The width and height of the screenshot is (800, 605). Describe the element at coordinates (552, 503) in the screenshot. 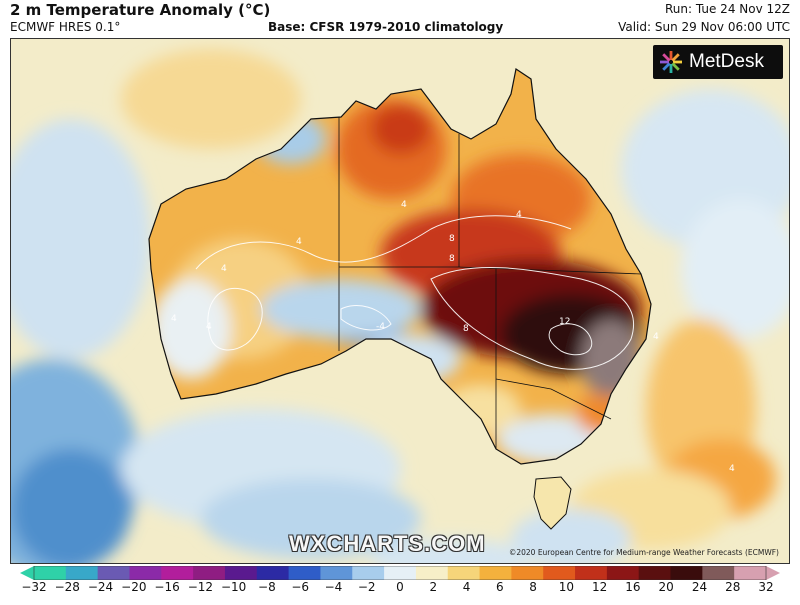

I see `tasmania-island` at that location.